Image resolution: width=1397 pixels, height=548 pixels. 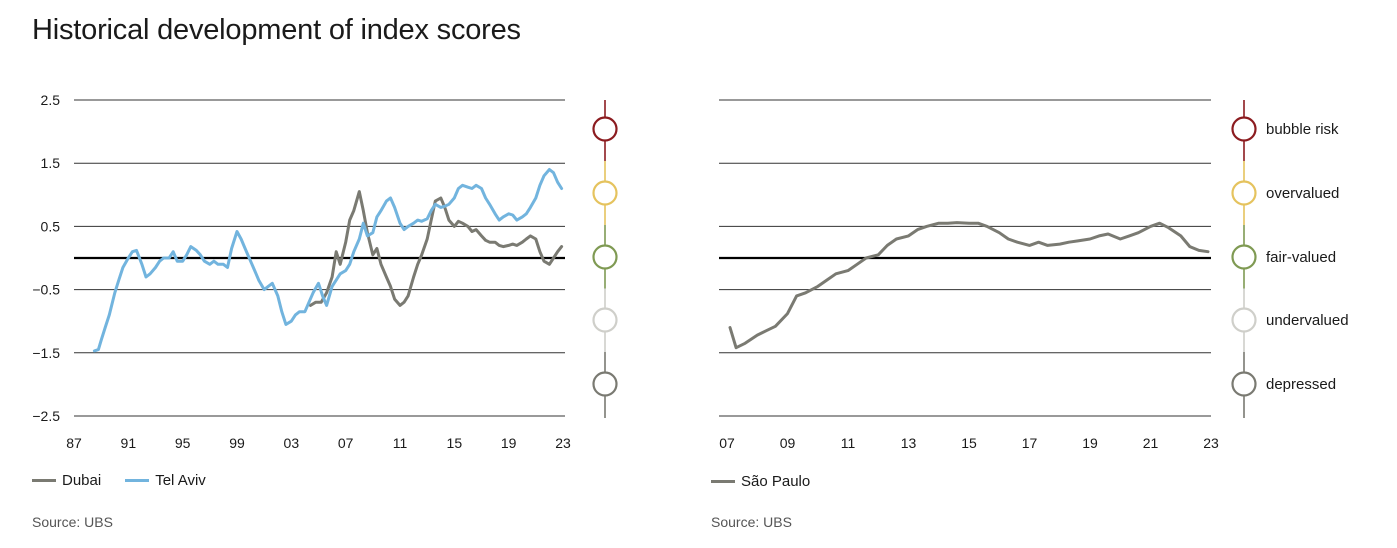 I want to click on x-tick-label: 91, so click(x=129, y=443).